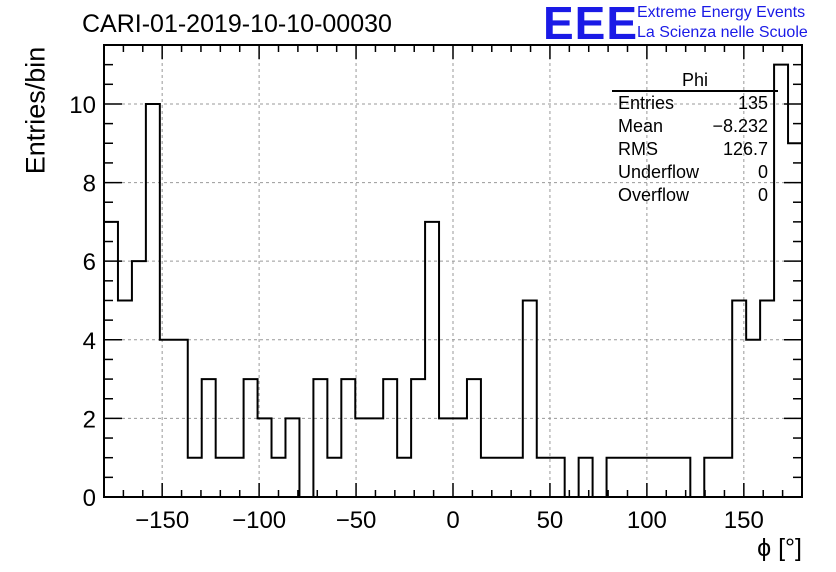 This screenshot has height=572, width=836. Describe the element at coordinates (779, 548) in the screenshot. I see `x-axis-label: ϕ [°]` at that location.